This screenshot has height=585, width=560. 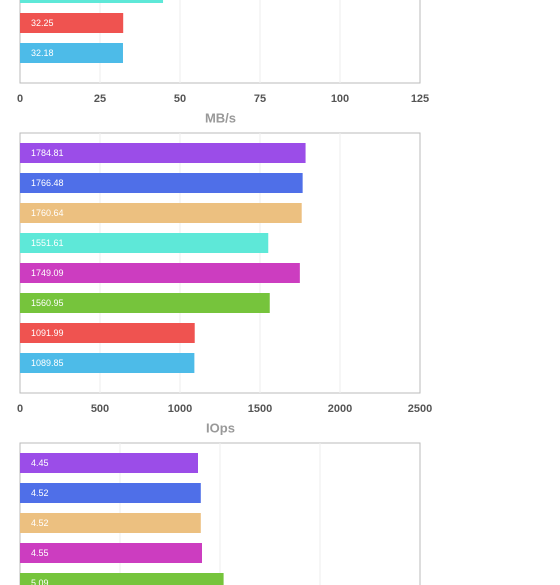 What do you see at coordinates (47, 243) in the screenshot?
I see `value-label: 1551.61` at bounding box center [47, 243].